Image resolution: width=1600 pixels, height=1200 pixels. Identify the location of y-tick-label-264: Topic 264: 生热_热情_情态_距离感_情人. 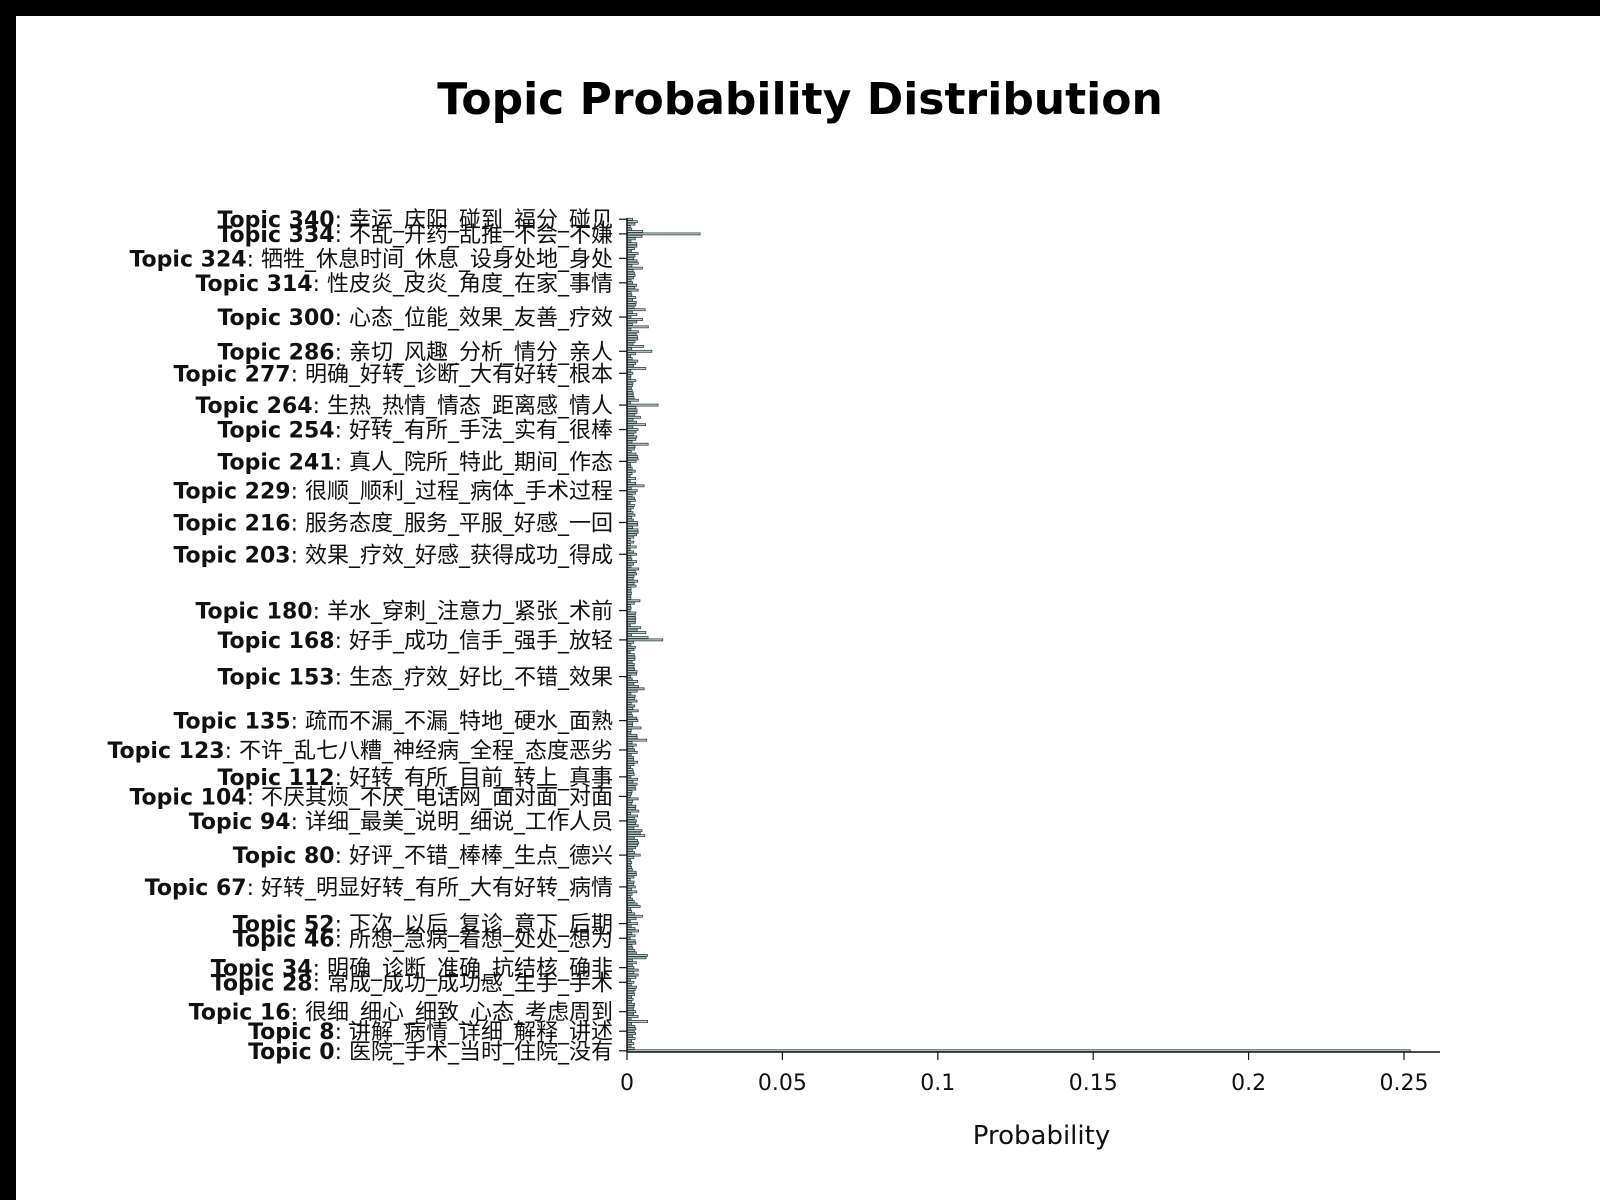
(404, 406).